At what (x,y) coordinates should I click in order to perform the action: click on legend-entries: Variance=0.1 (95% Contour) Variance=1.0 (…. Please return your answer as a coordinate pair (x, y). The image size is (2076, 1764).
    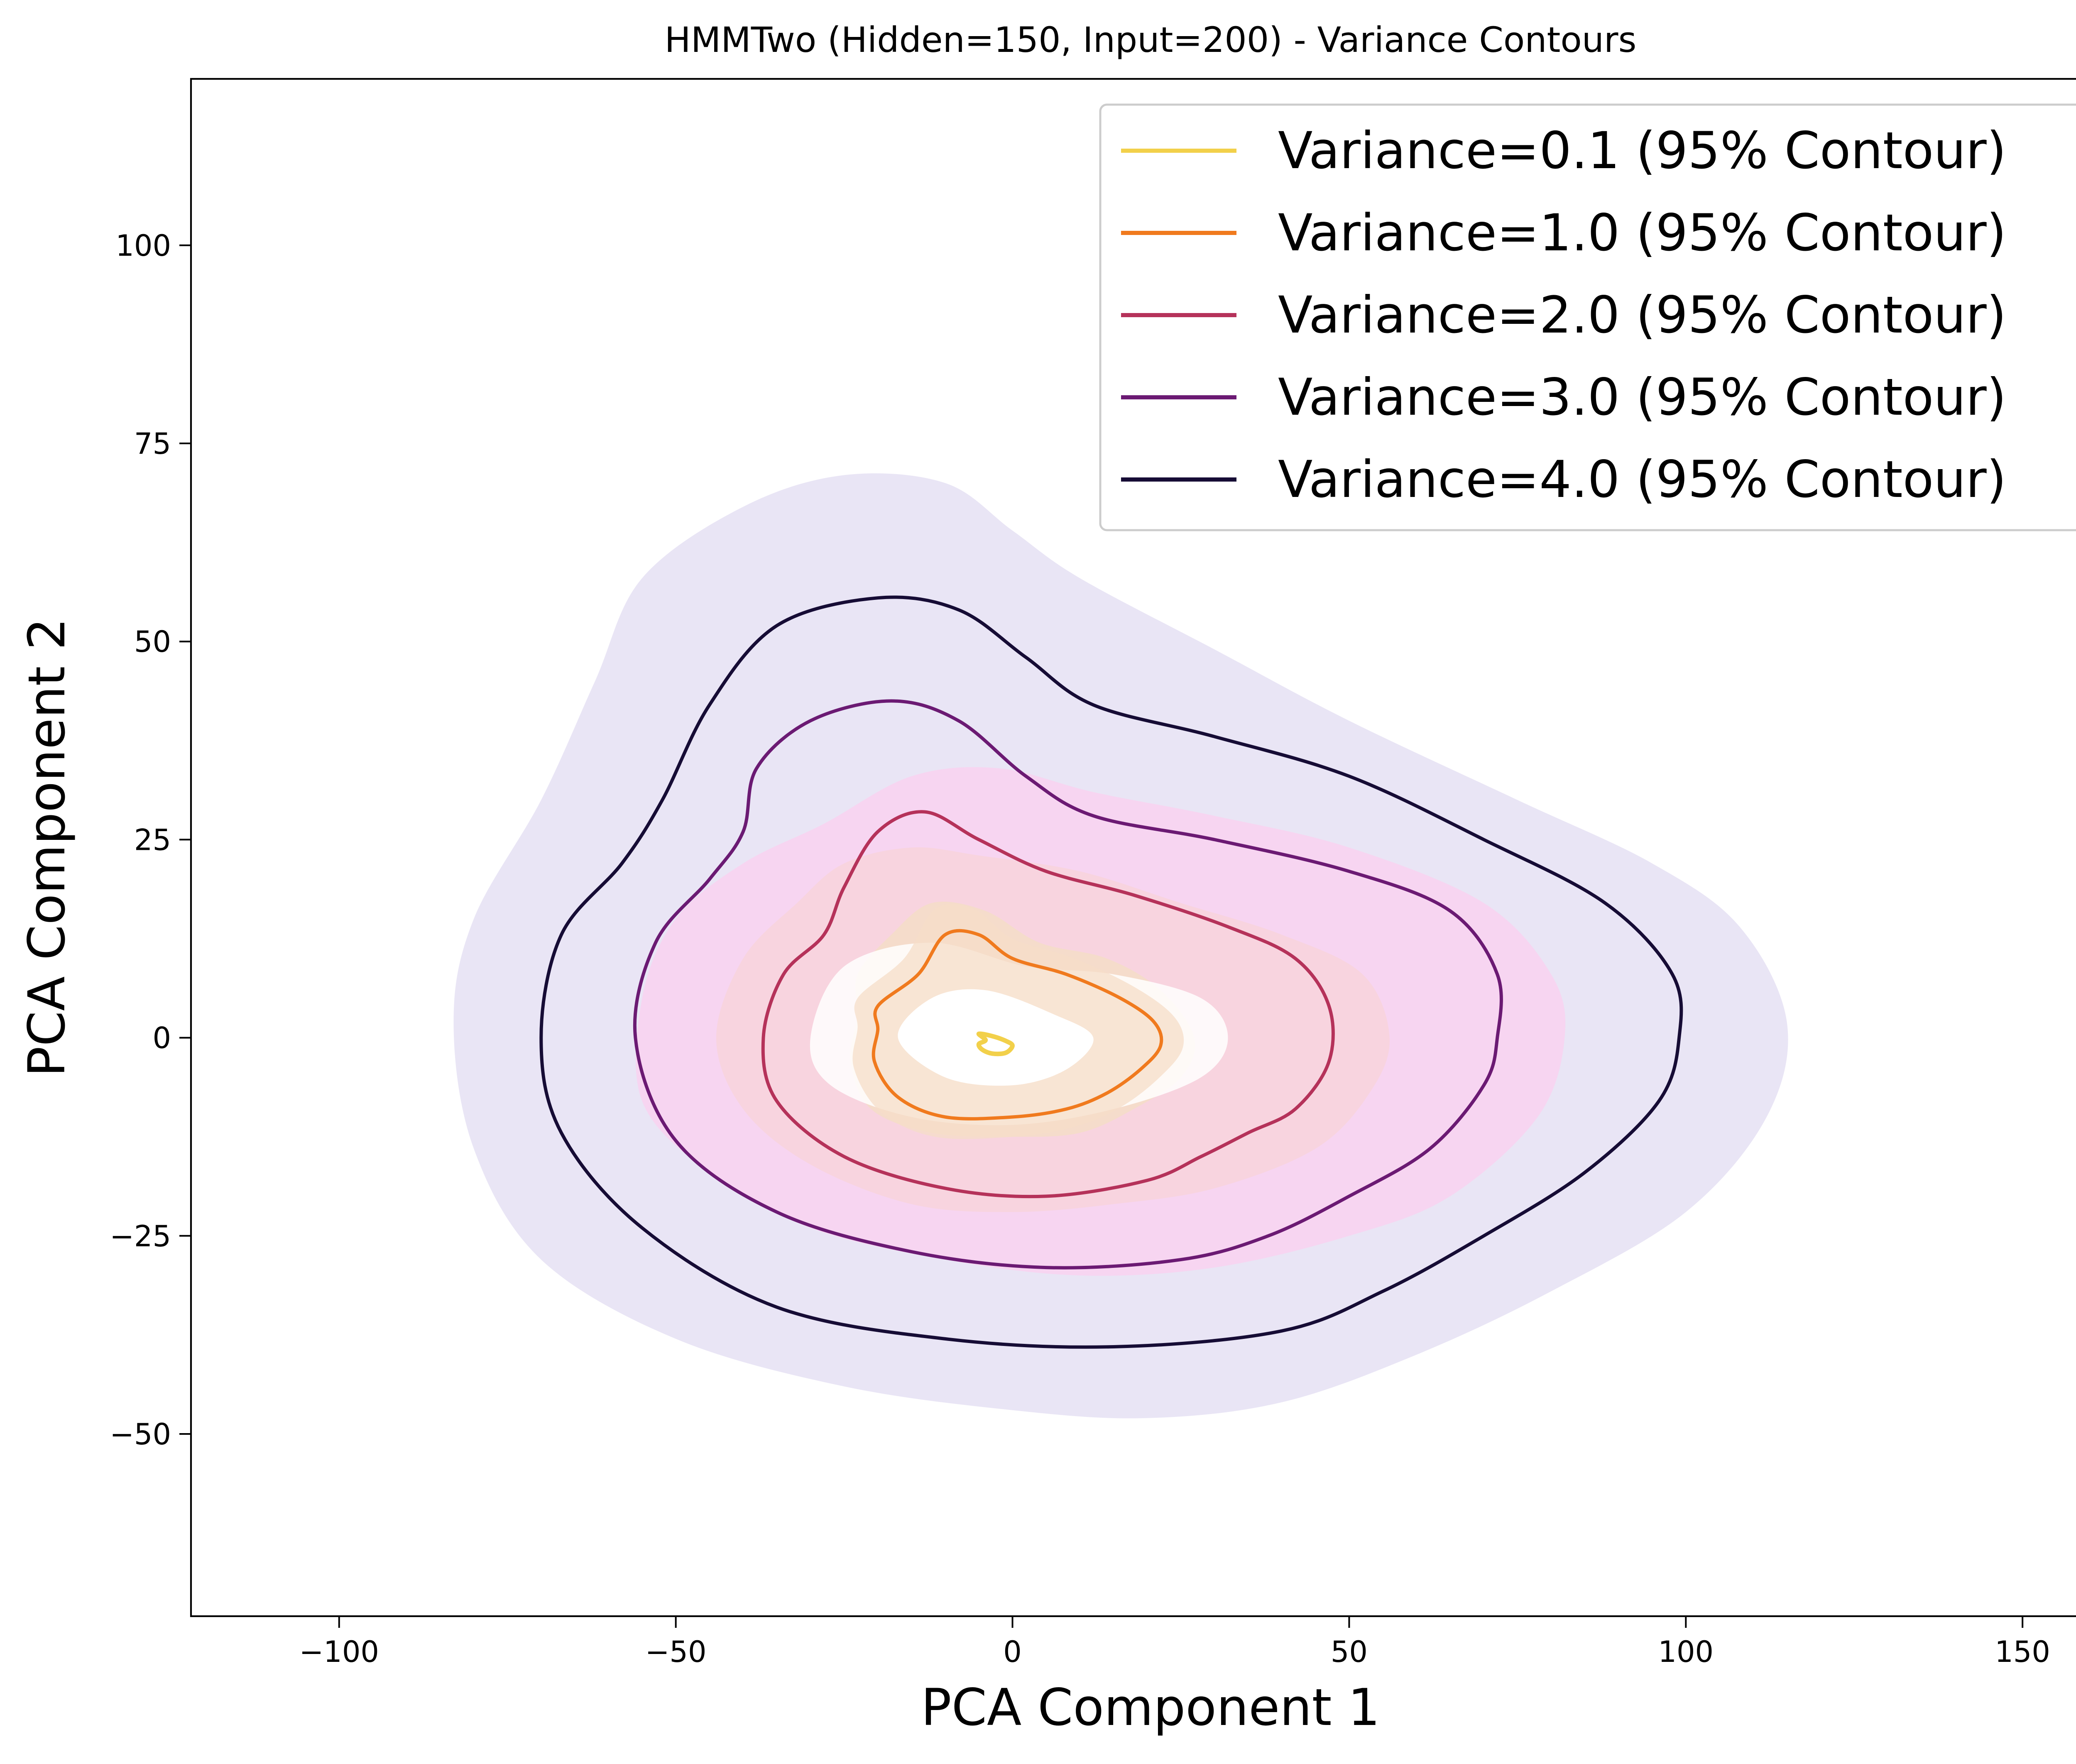
    Looking at the image, I should click on (1564, 315).